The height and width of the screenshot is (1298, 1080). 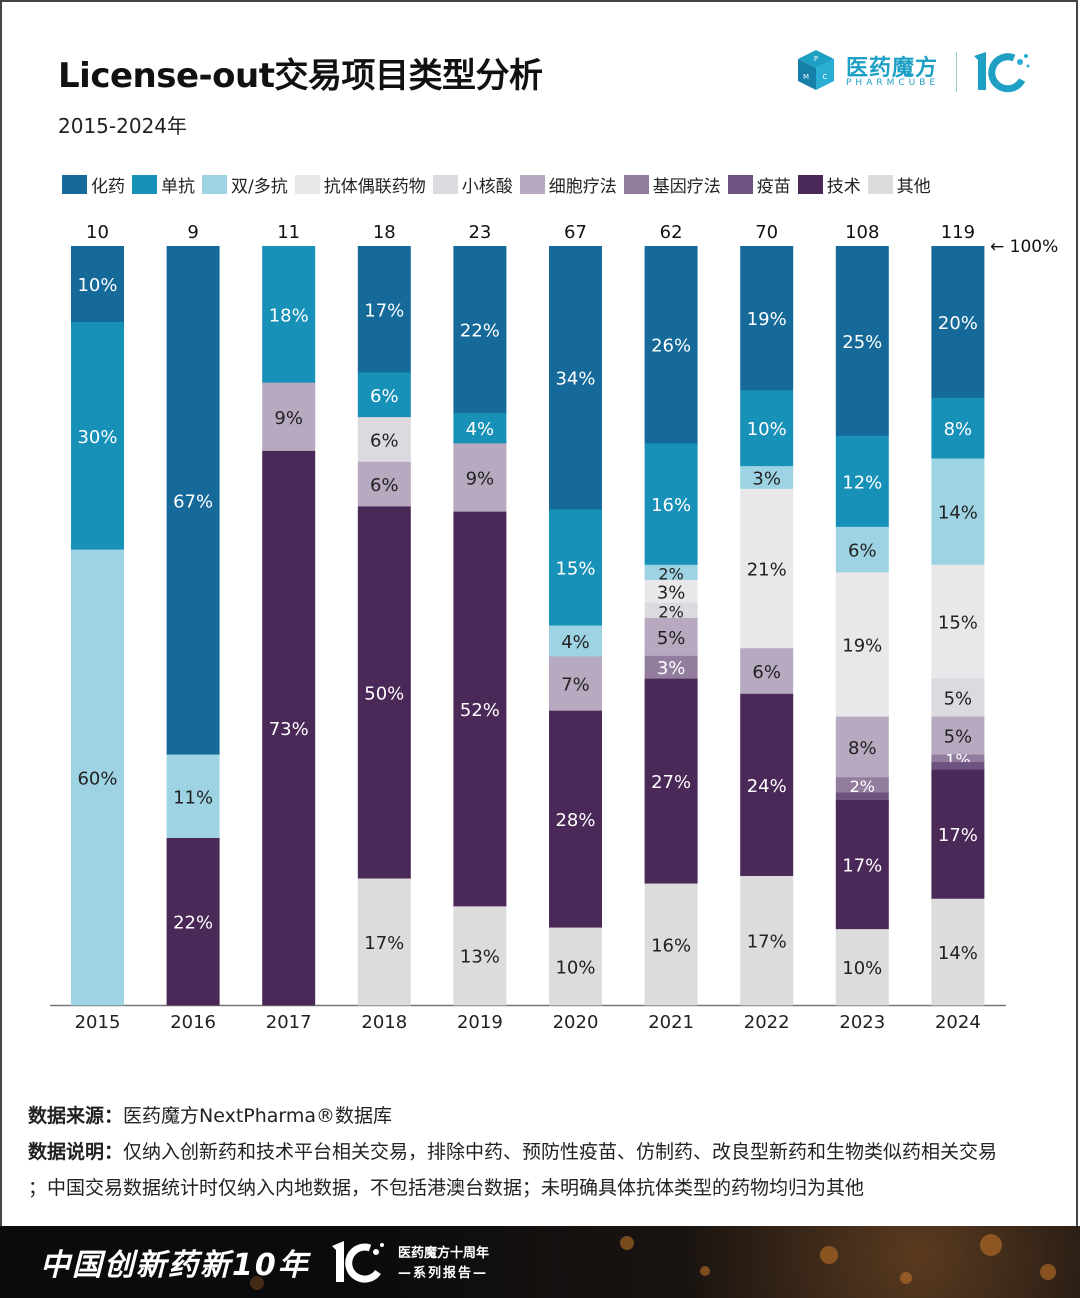 What do you see at coordinates (192, 232) in the screenshot?
I see `bar-total-label: 9` at bounding box center [192, 232].